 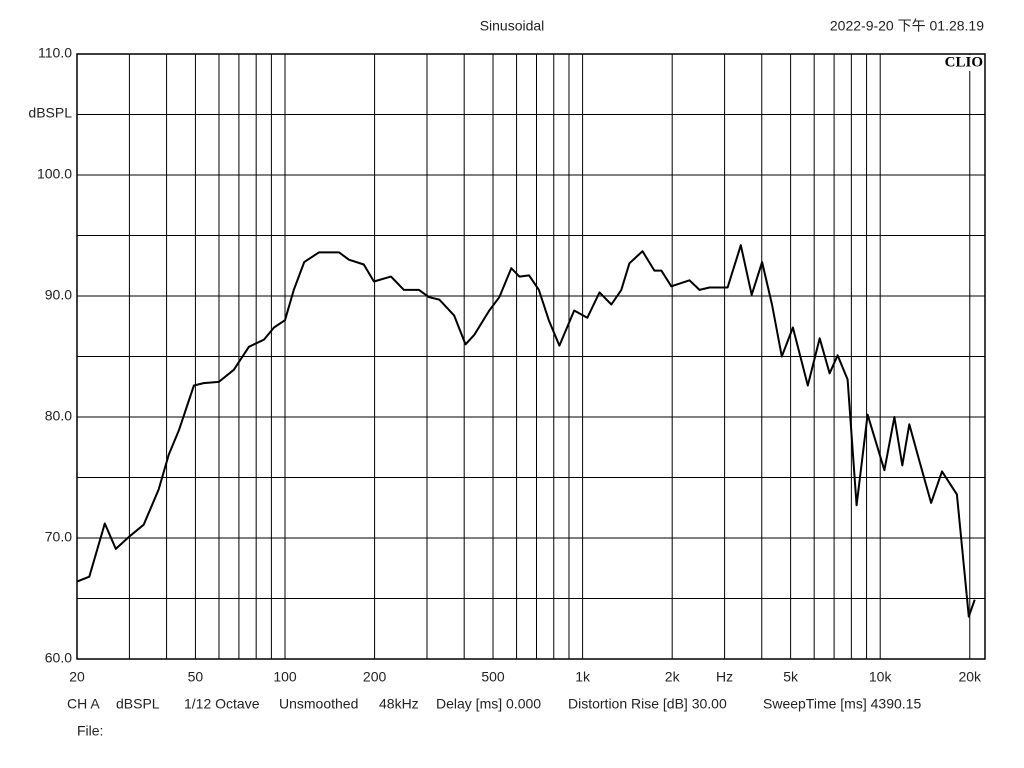 I want to click on x-tick-label: 2k, so click(x=673, y=677).